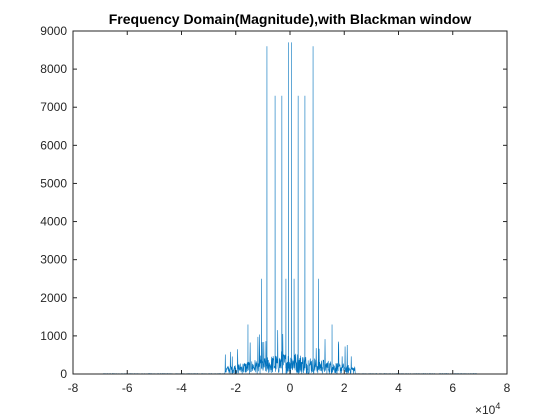 Image resolution: width=560 pixels, height=420 pixels. Describe the element at coordinates (53, 260) in the screenshot. I see `y-tick-label: 3000` at that location.